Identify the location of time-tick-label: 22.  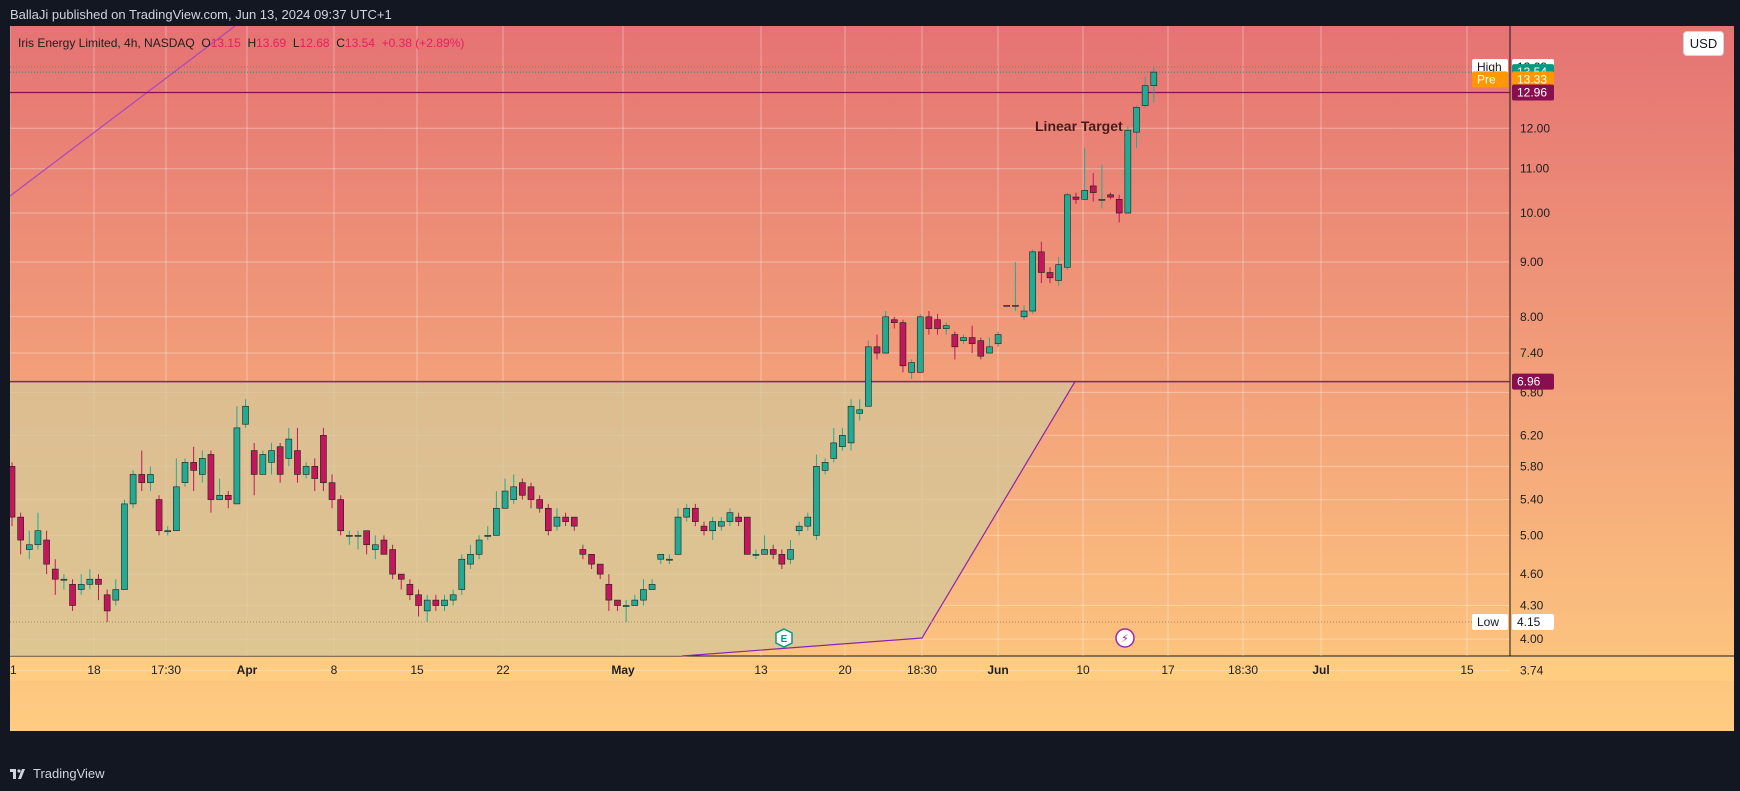
(503, 670).